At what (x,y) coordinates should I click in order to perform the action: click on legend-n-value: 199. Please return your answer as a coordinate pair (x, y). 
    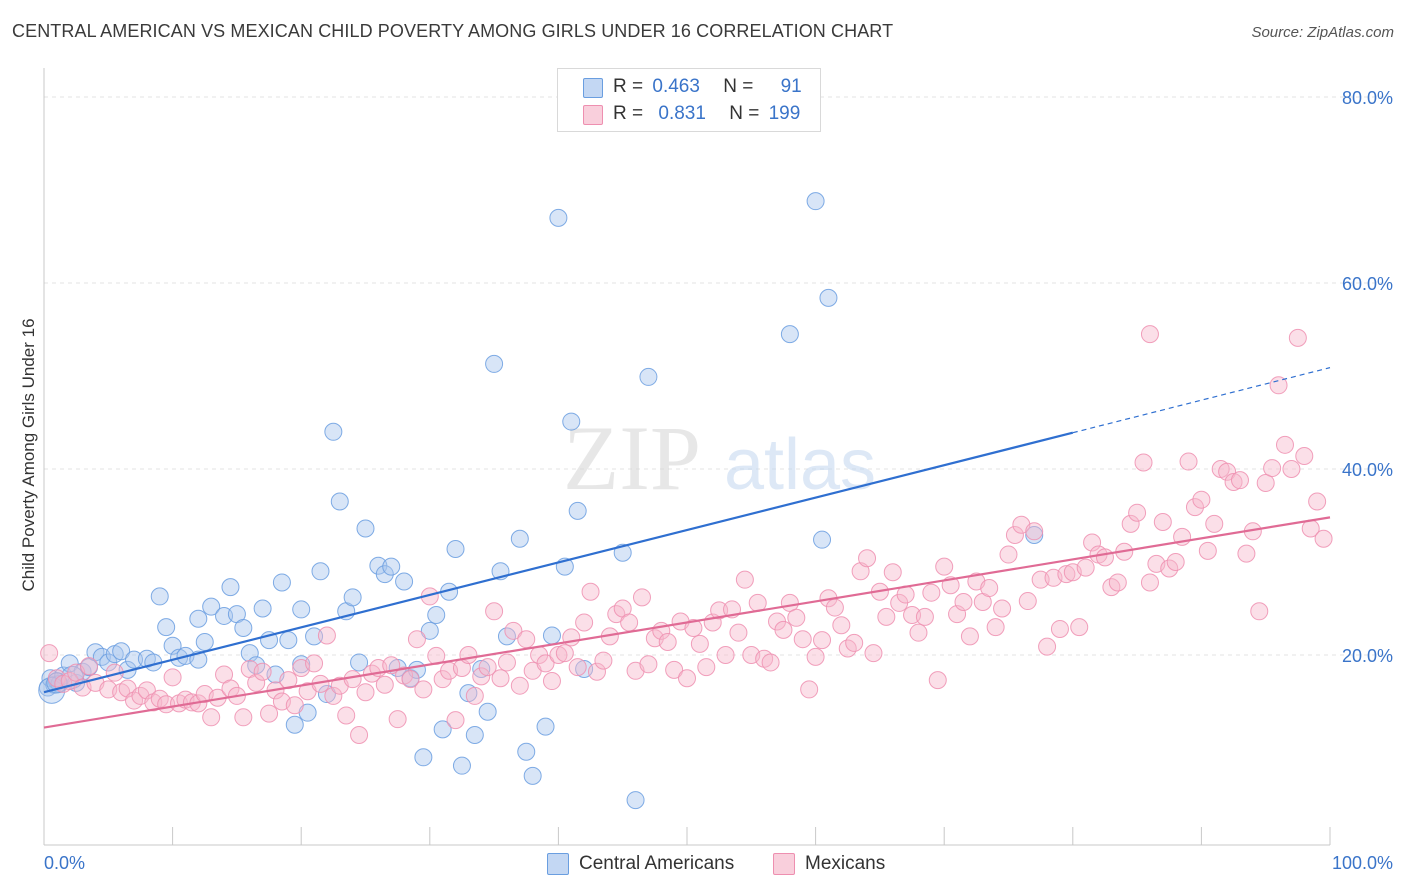
    Looking at the image, I should click on (784, 113).